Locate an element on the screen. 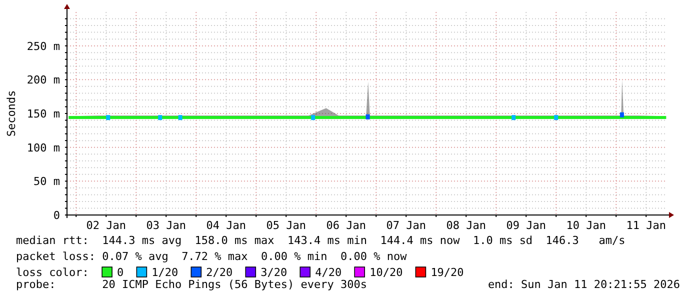 The height and width of the screenshot is (297, 697). x-tick-label: 02 Jan is located at coordinates (106, 225).